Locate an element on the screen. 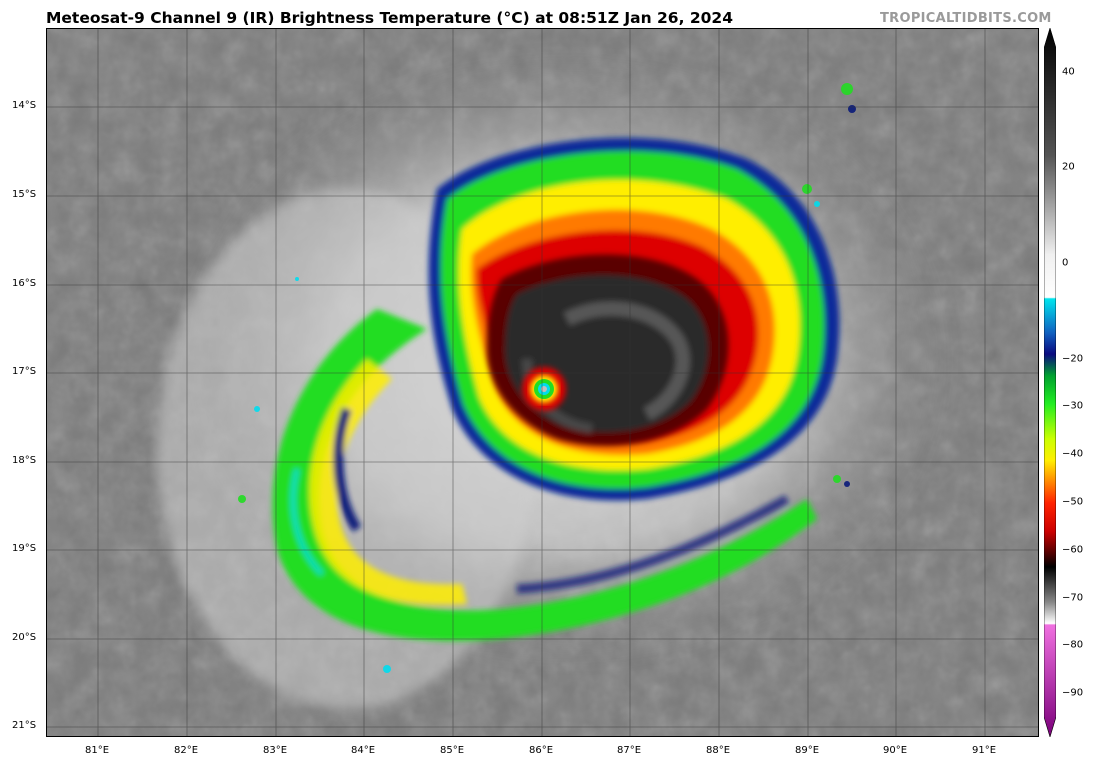 This screenshot has width=1108, height=767. lat-label-18s: 18°S is located at coordinates (24, 460).